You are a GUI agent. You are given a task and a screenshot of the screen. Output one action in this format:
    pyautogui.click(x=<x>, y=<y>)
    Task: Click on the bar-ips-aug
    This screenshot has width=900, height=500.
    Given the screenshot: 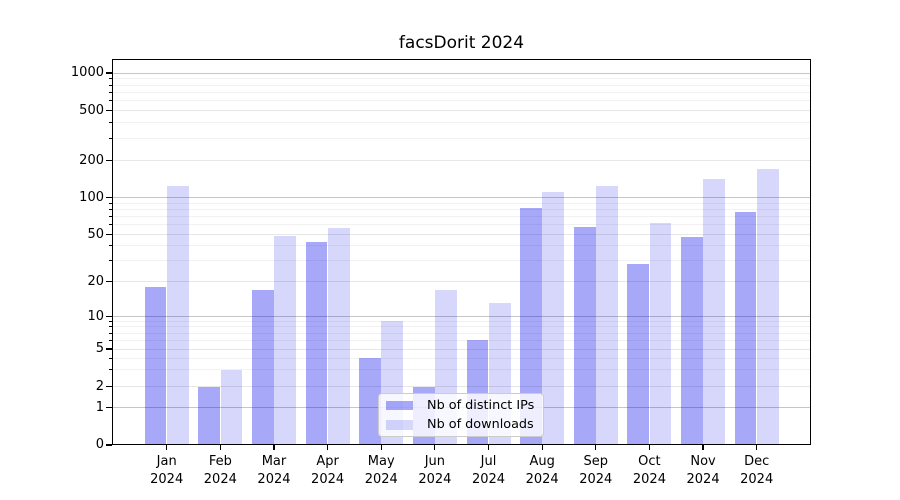 What is the action you would take?
    pyautogui.click(x=531, y=326)
    